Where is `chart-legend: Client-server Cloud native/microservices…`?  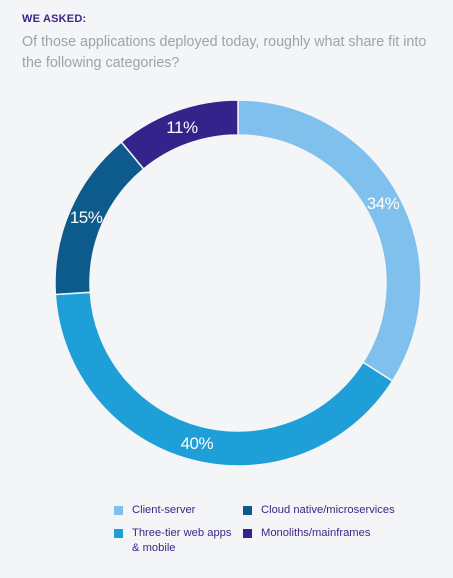
chart-legend: Client-server Cloud native/microservices… is located at coordinates (264, 533).